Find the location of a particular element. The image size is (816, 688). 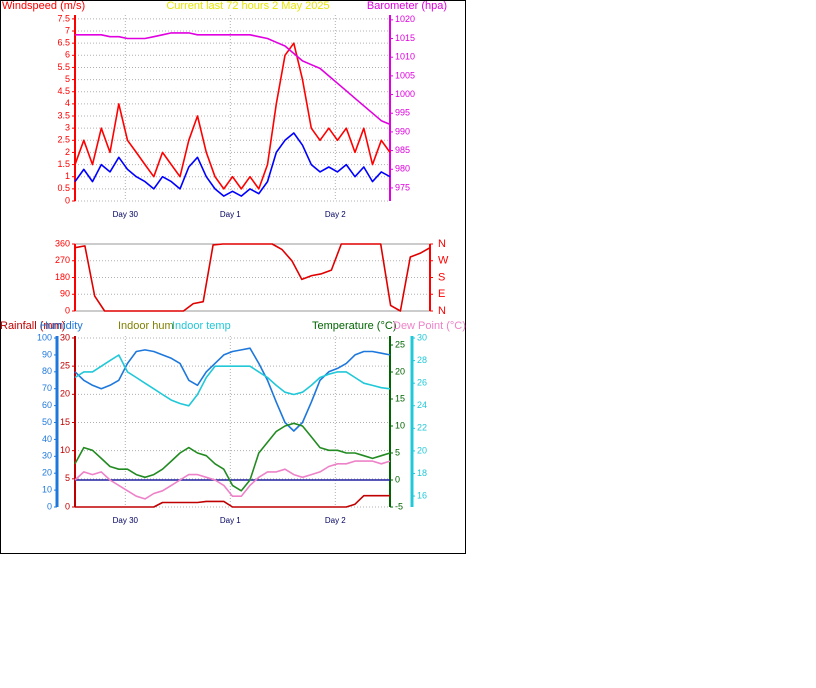

y-tick-label: 980 is located at coordinates (402, 169).